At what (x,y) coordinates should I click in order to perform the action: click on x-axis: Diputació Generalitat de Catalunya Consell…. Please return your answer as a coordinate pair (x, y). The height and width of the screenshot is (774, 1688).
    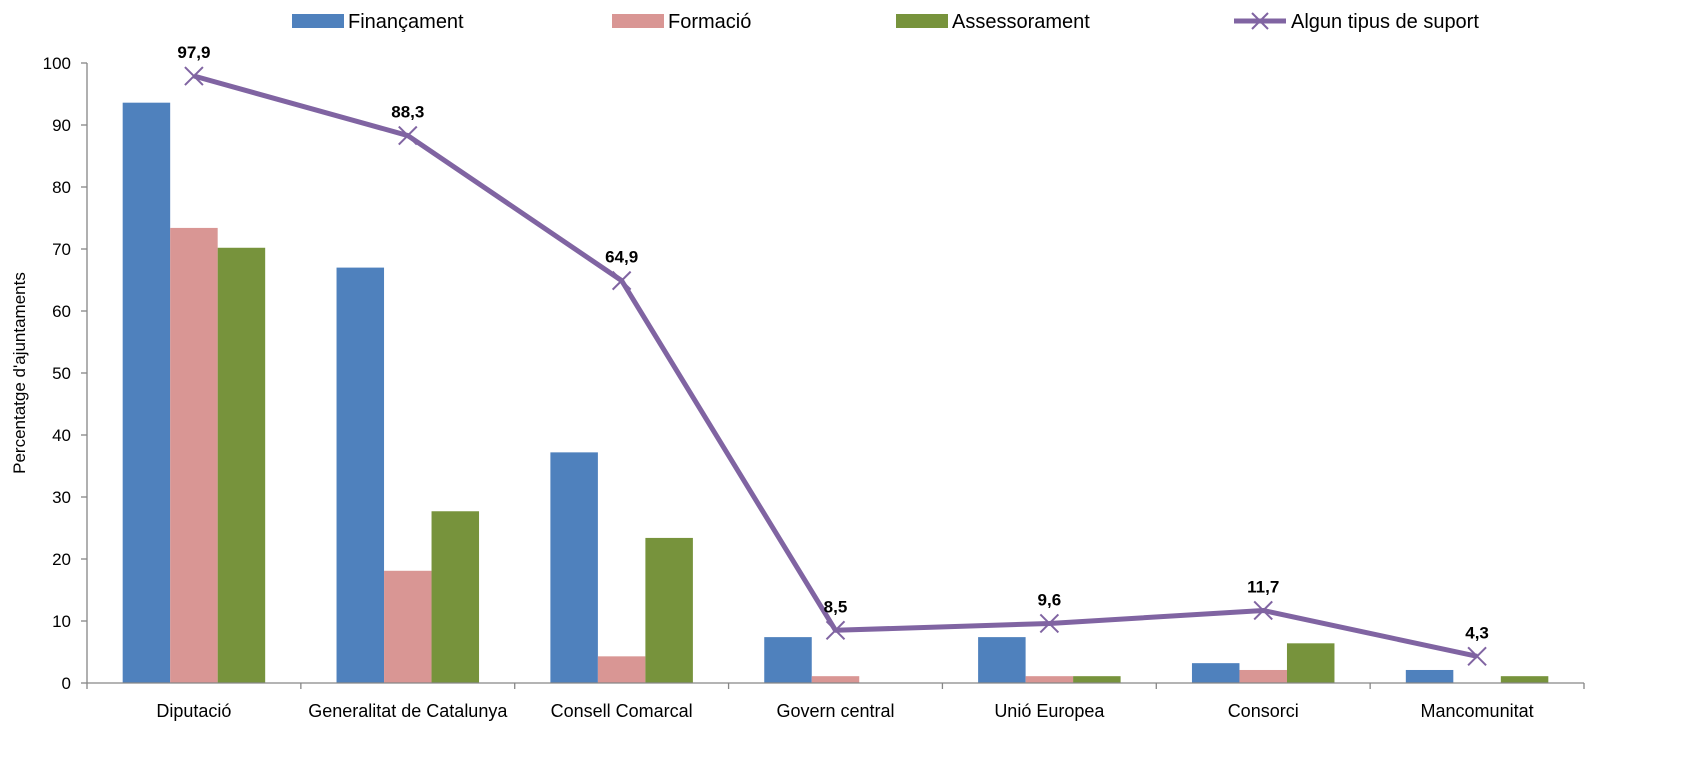
    Looking at the image, I should click on (835, 701).